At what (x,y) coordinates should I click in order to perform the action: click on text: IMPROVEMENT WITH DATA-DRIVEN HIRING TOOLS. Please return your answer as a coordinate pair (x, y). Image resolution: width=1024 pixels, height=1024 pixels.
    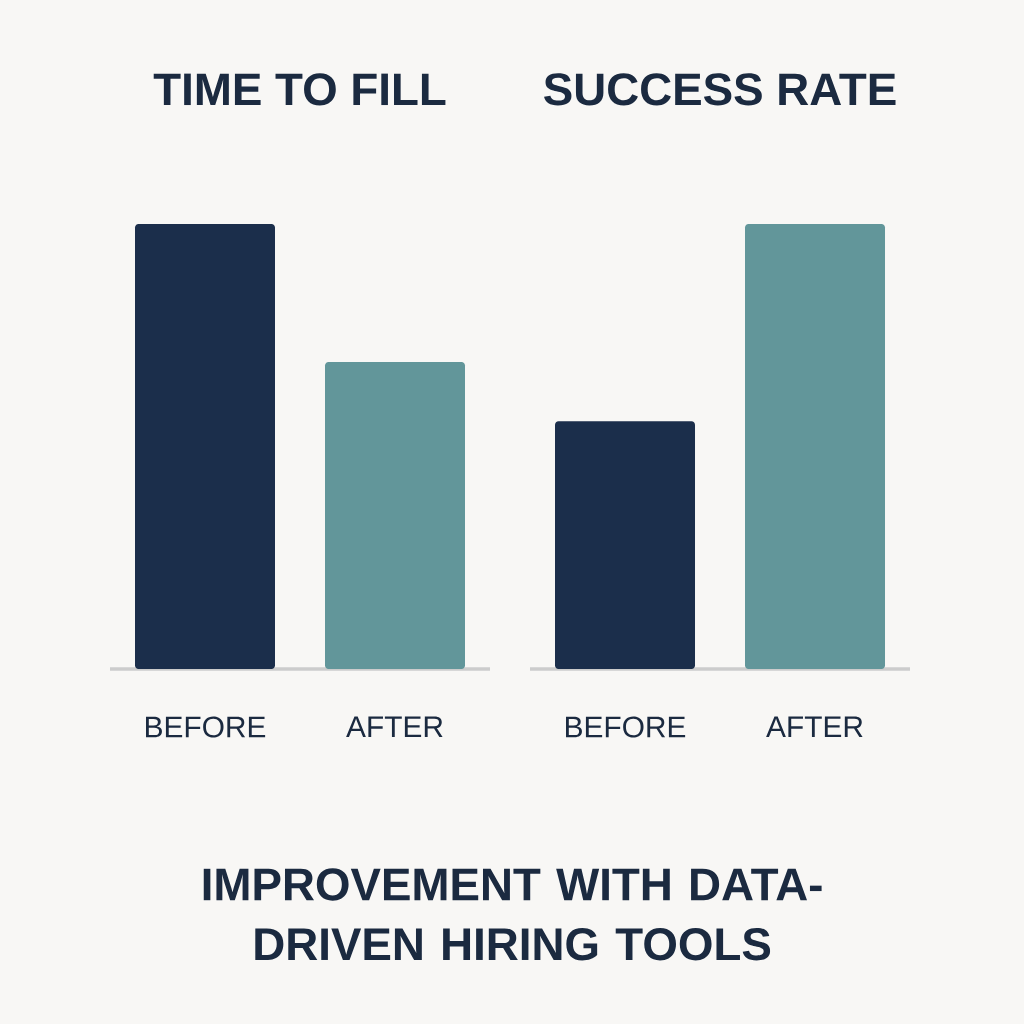
    Looking at the image, I should click on (512, 914).